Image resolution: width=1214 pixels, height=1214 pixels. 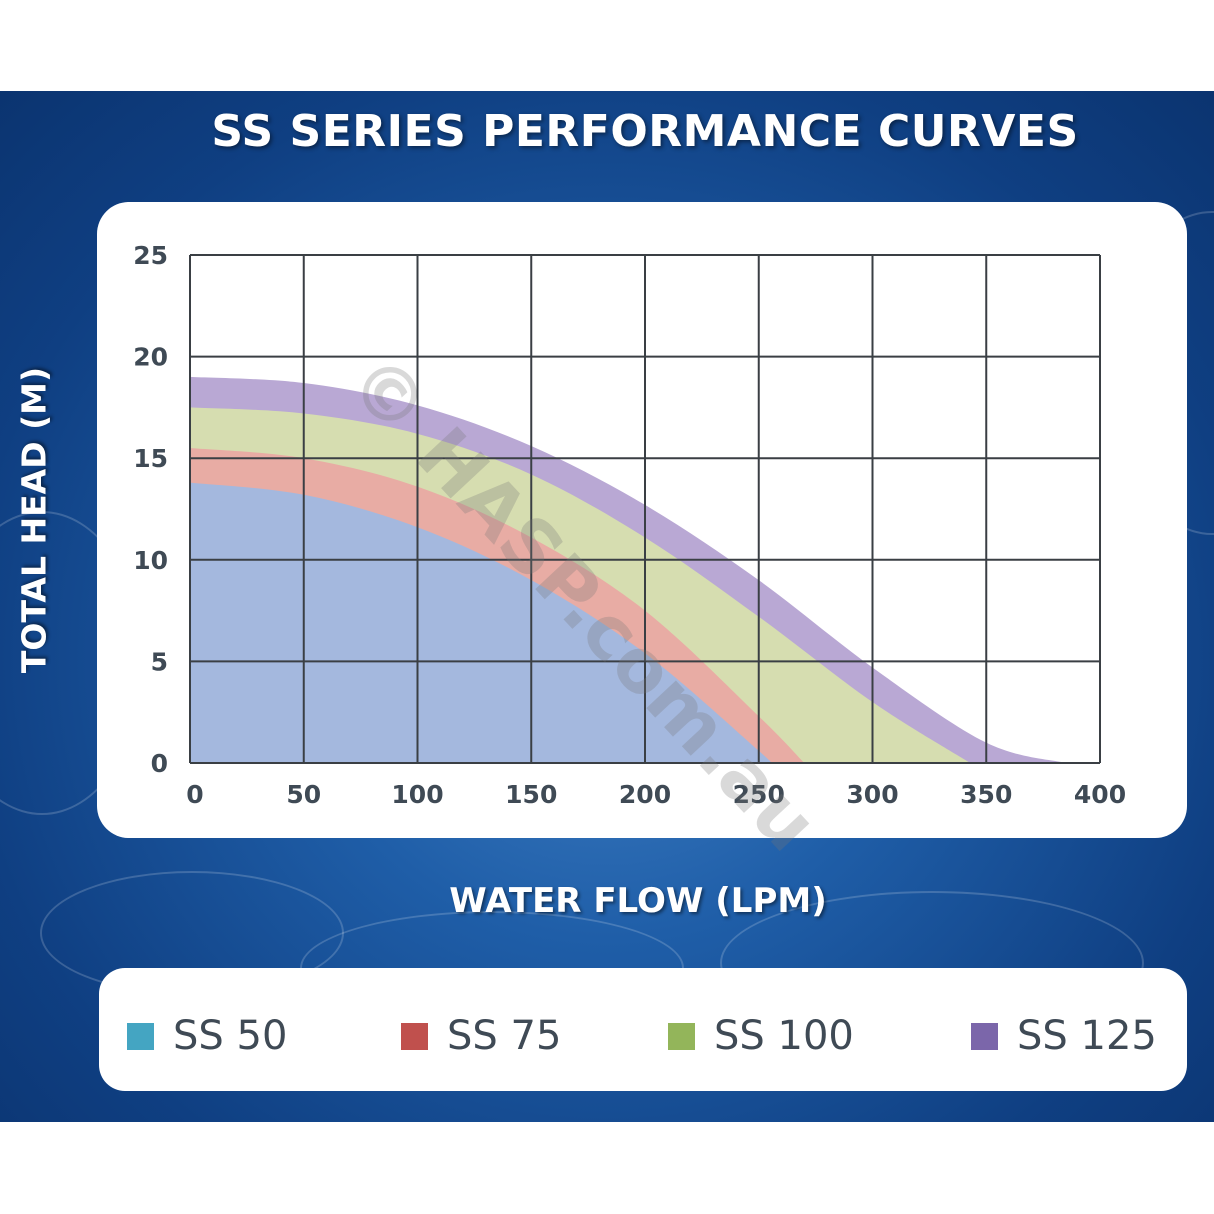 What do you see at coordinates (150, 458) in the screenshot?
I see `y-tick-label: 15` at bounding box center [150, 458].